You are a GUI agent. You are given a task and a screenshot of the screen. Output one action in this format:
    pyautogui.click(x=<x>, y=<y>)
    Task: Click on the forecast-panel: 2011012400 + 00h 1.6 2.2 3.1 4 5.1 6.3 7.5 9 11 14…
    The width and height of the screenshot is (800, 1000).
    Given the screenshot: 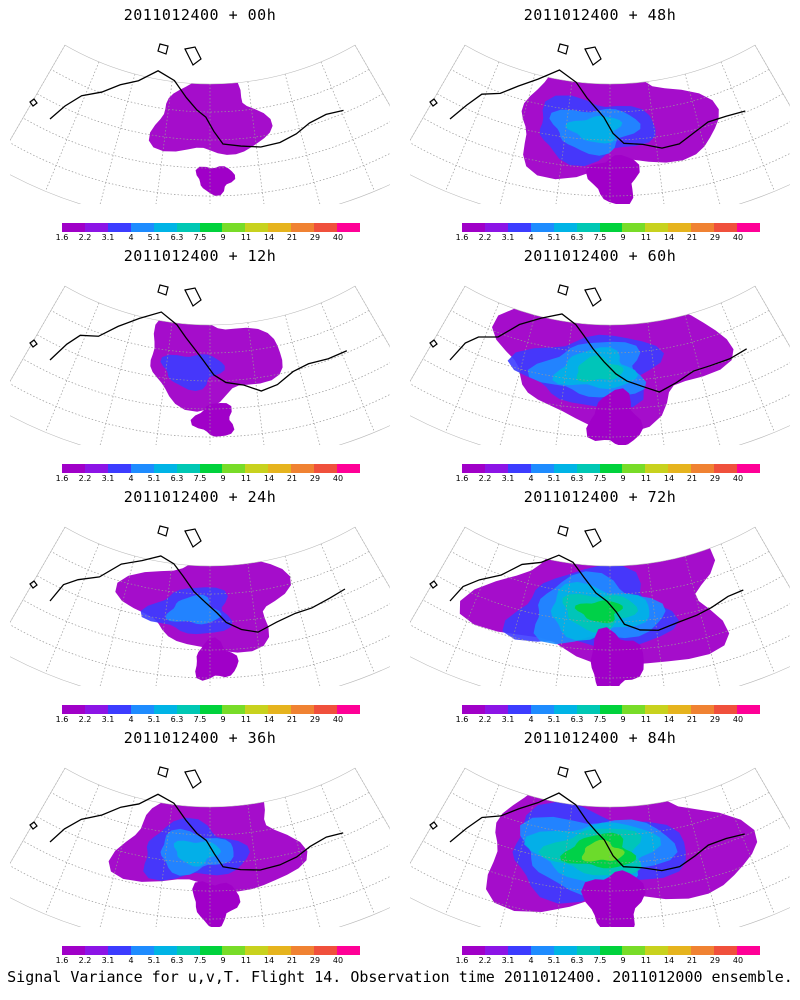 What is the action you would take?
    pyautogui.click(x=200, y=121)
    